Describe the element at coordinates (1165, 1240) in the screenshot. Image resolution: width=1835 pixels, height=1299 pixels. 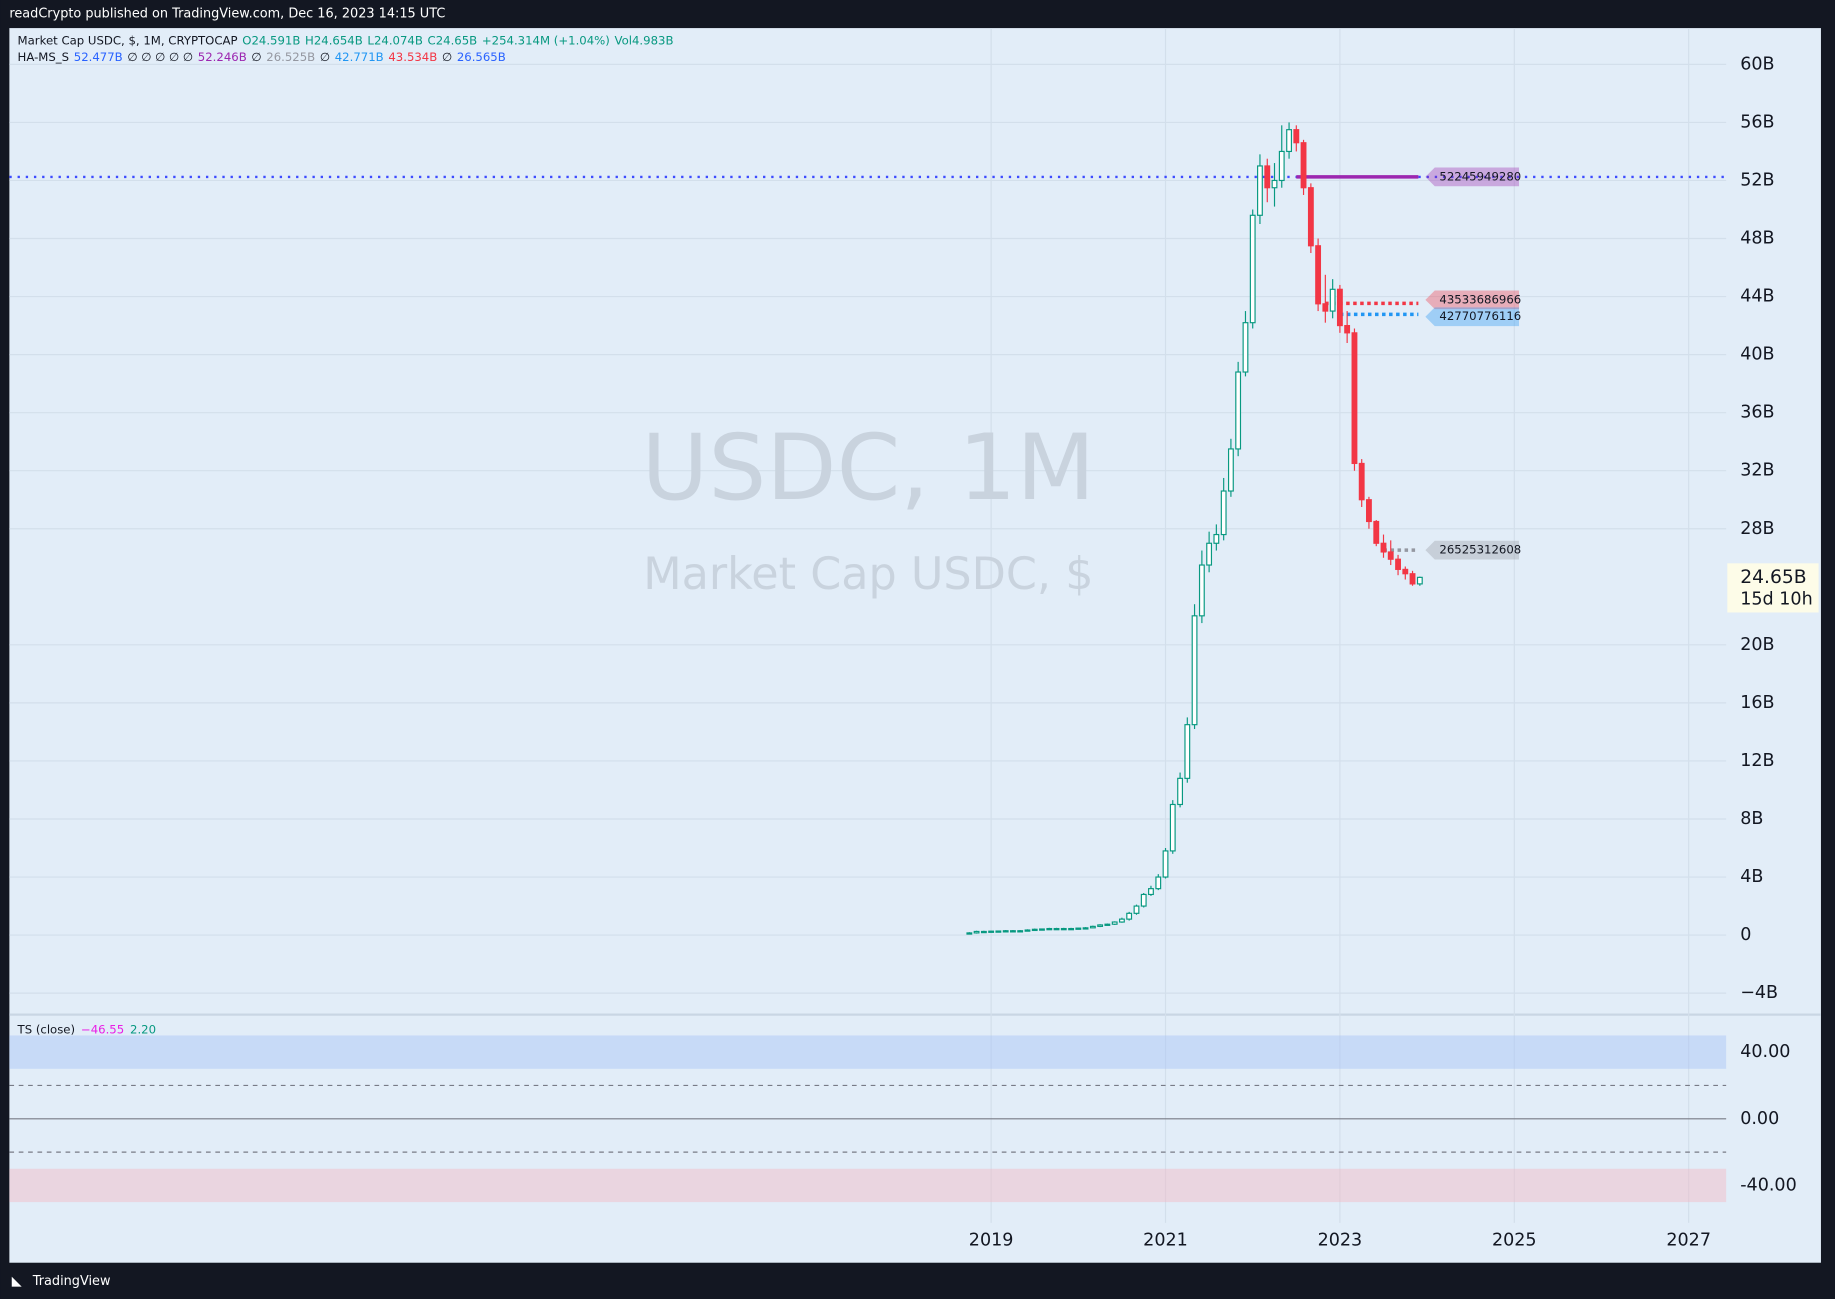
I see `x-tick-label: 2021` at that location.